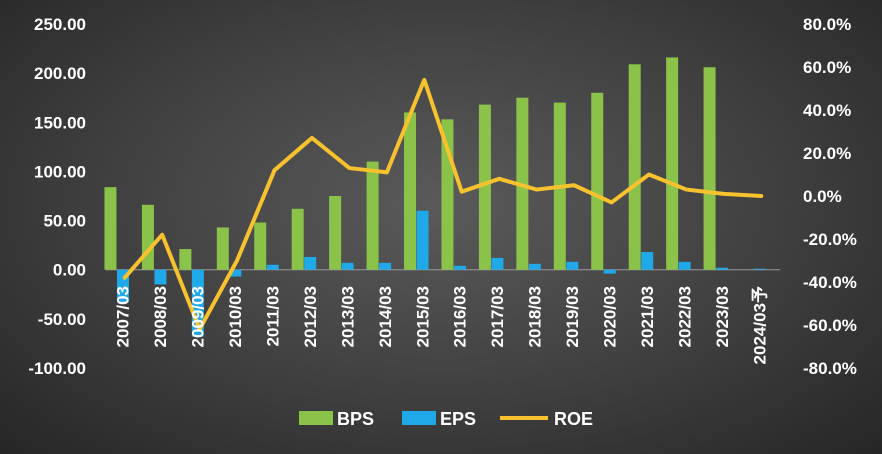  I want to click on category-label: 2014/03, so click(385, 316).